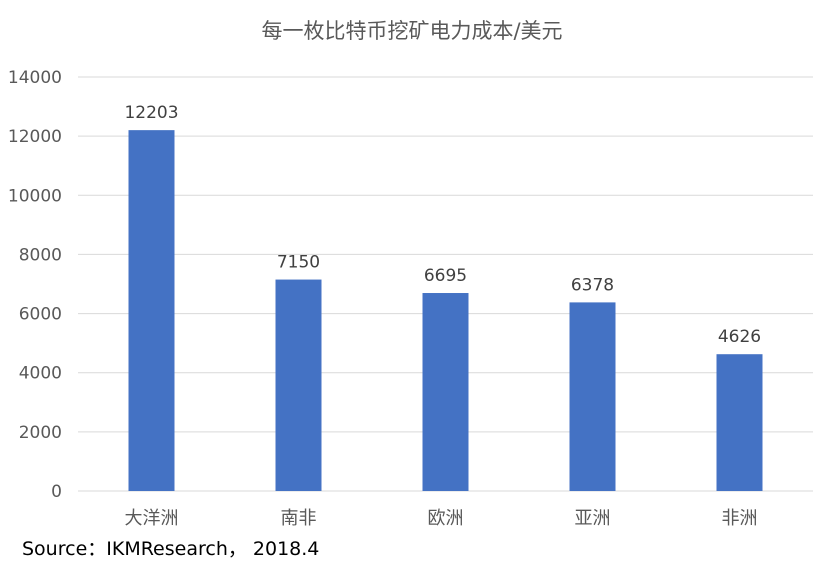 The image size is (833, 570). Describe the element at coordinates (40, 433) in the screenshot. I see `y-tick-label: 2000` at that location.